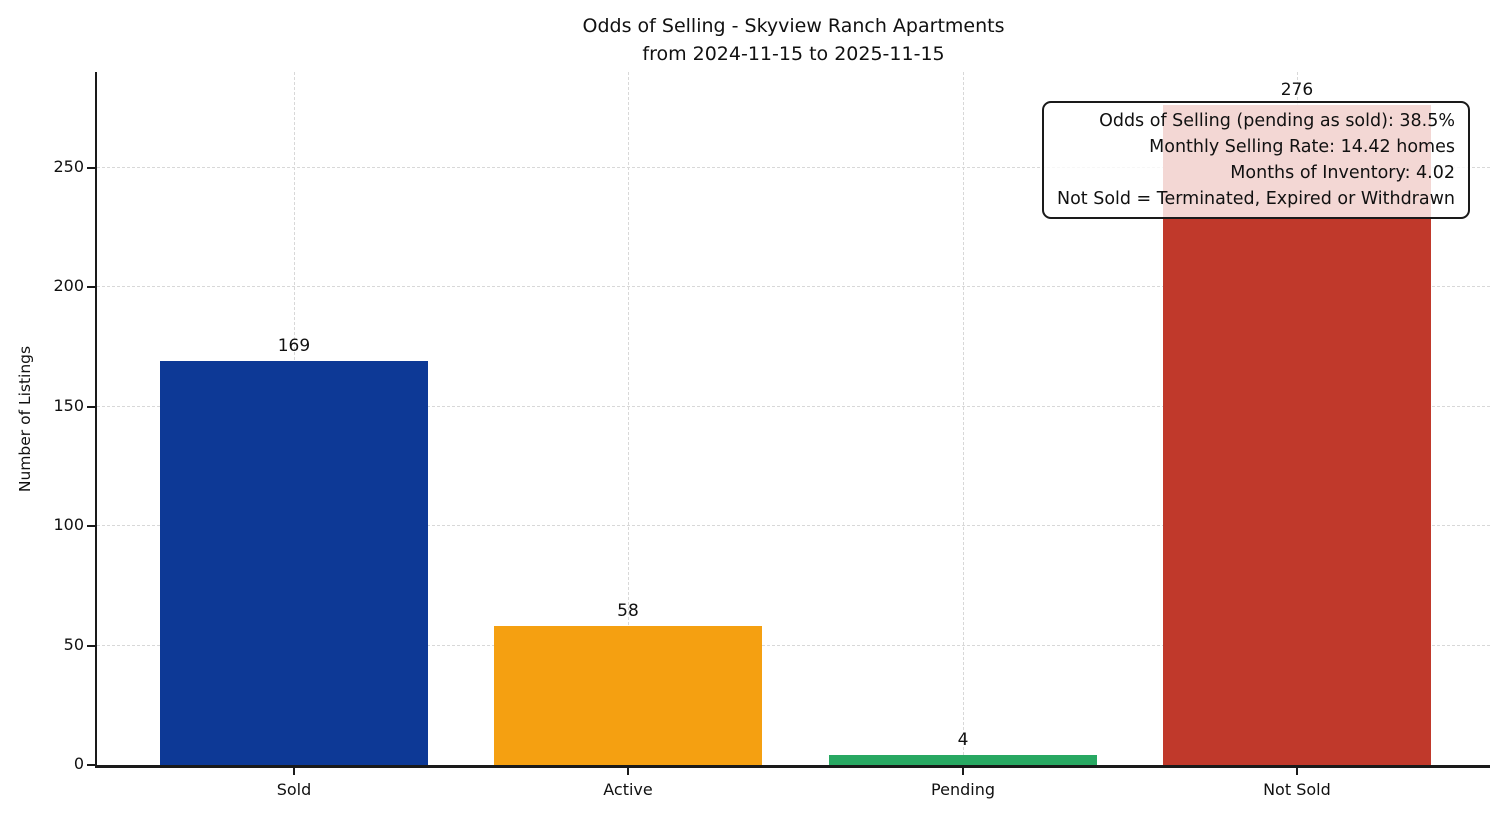  What do you see at coordinates (73, 644) in the screenshot?
I see `y-tick-label-50: 50` at bounding box center [73, 644].